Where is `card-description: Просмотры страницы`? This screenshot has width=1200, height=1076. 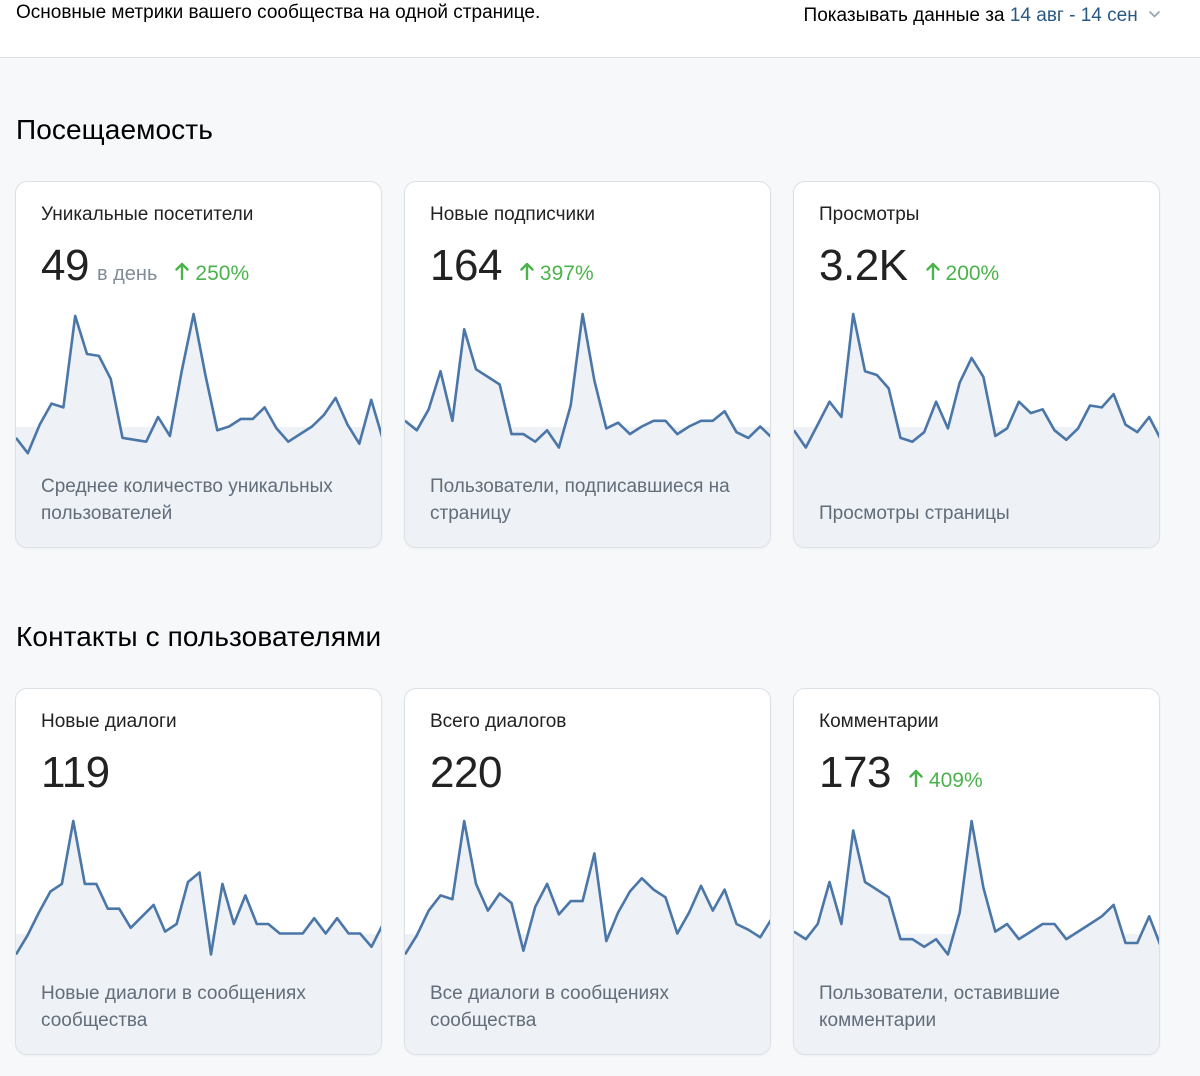 card-description: Просмотры страницы is located at coordinates (914, 513).